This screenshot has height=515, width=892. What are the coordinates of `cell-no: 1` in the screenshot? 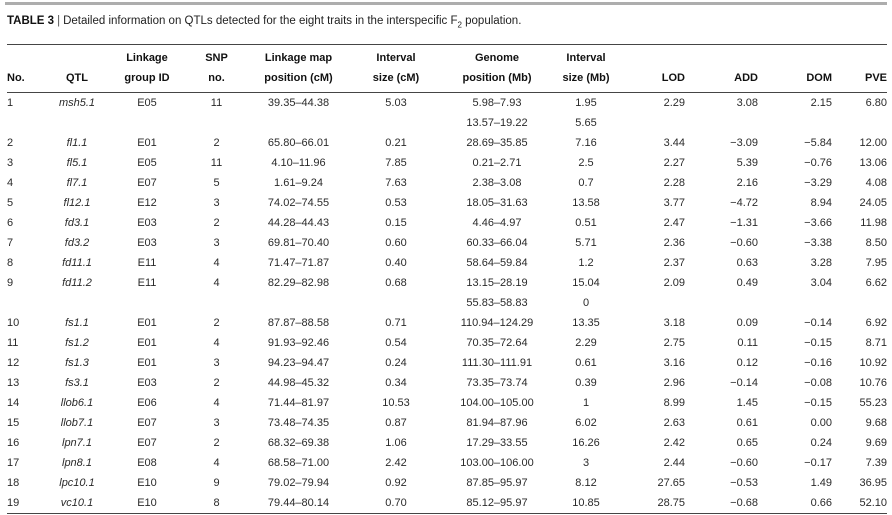 It's located at (10, 103).